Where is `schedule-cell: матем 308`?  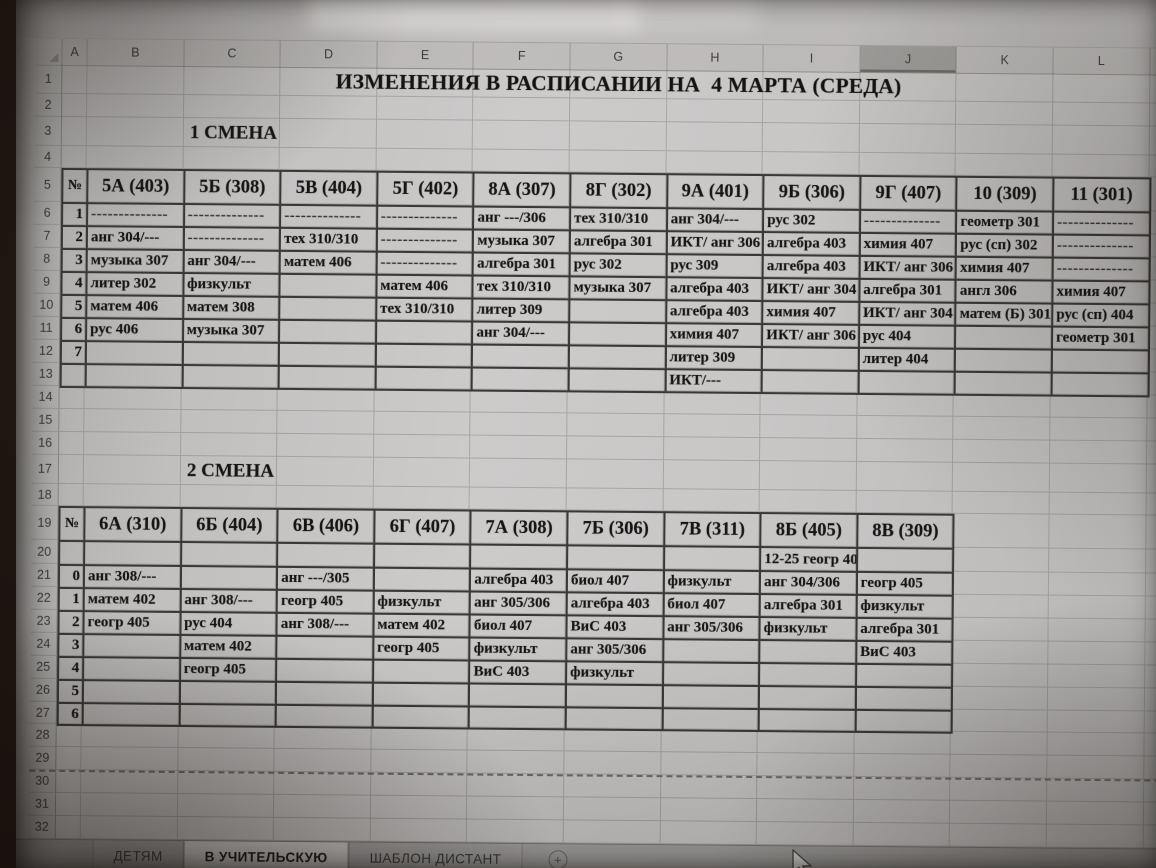
schedule-cell: матем 308 is located at coordinates (231, 308).